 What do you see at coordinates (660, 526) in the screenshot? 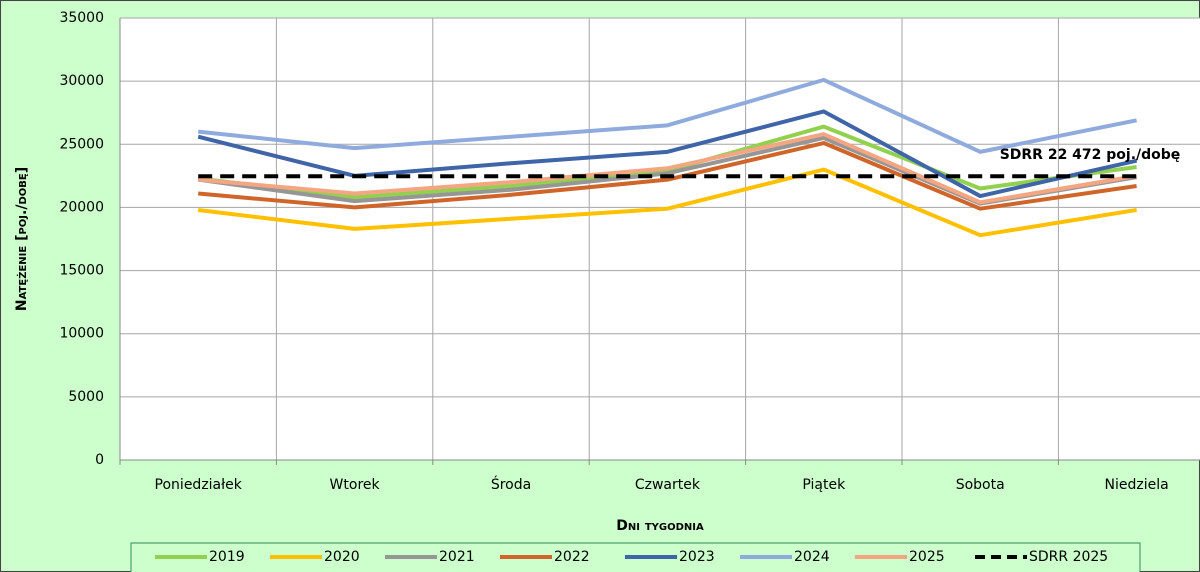
I see `x-axis-title: Dni tygodnia` at bounding box center [660, 526].